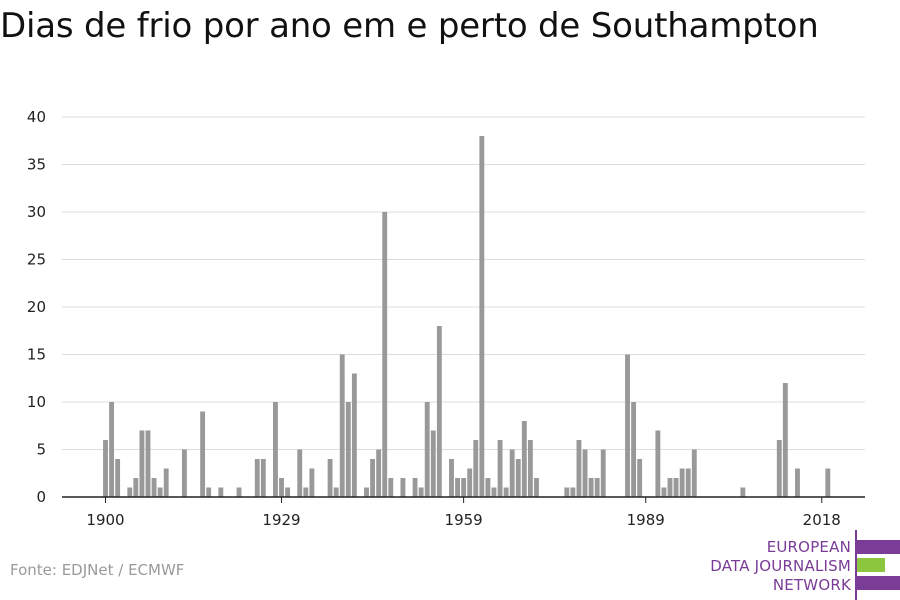  Describe the element at coordinates (36, 260) in the screenshot. I see `y-tick-label: 25` at that location.